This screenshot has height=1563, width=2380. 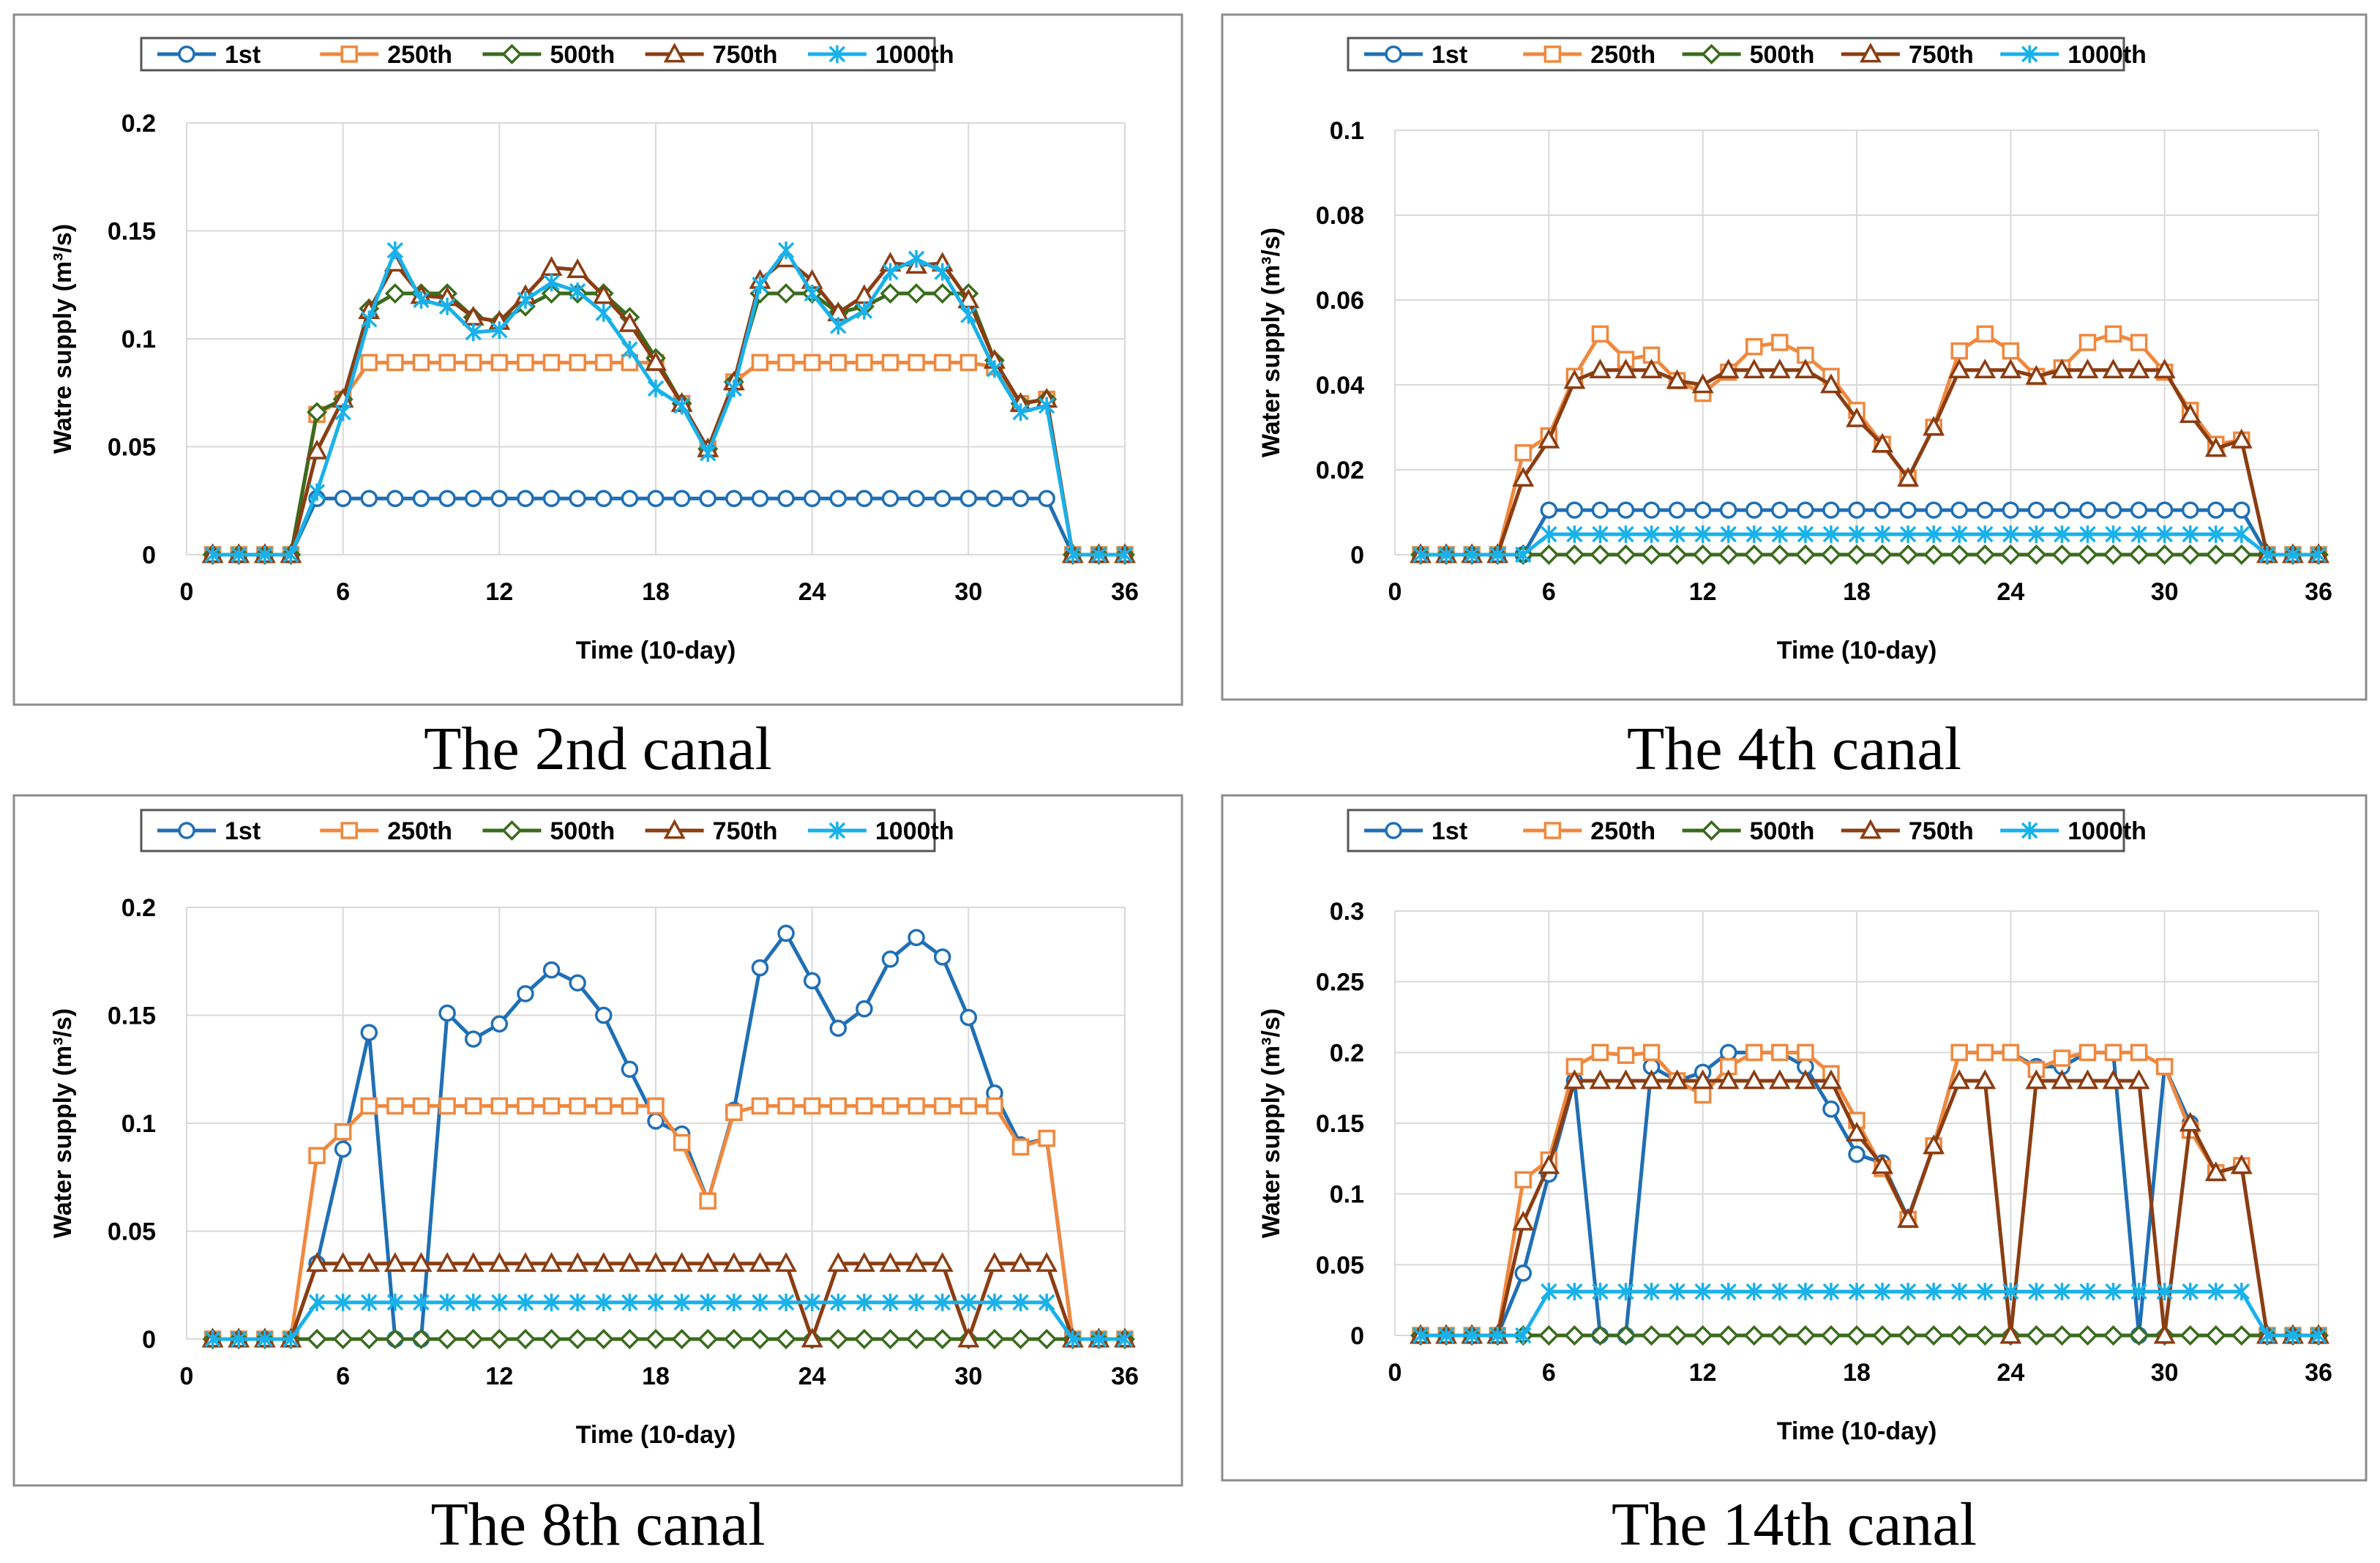 I want to click on x-tick-label: 30, so click(x=968, y=592).